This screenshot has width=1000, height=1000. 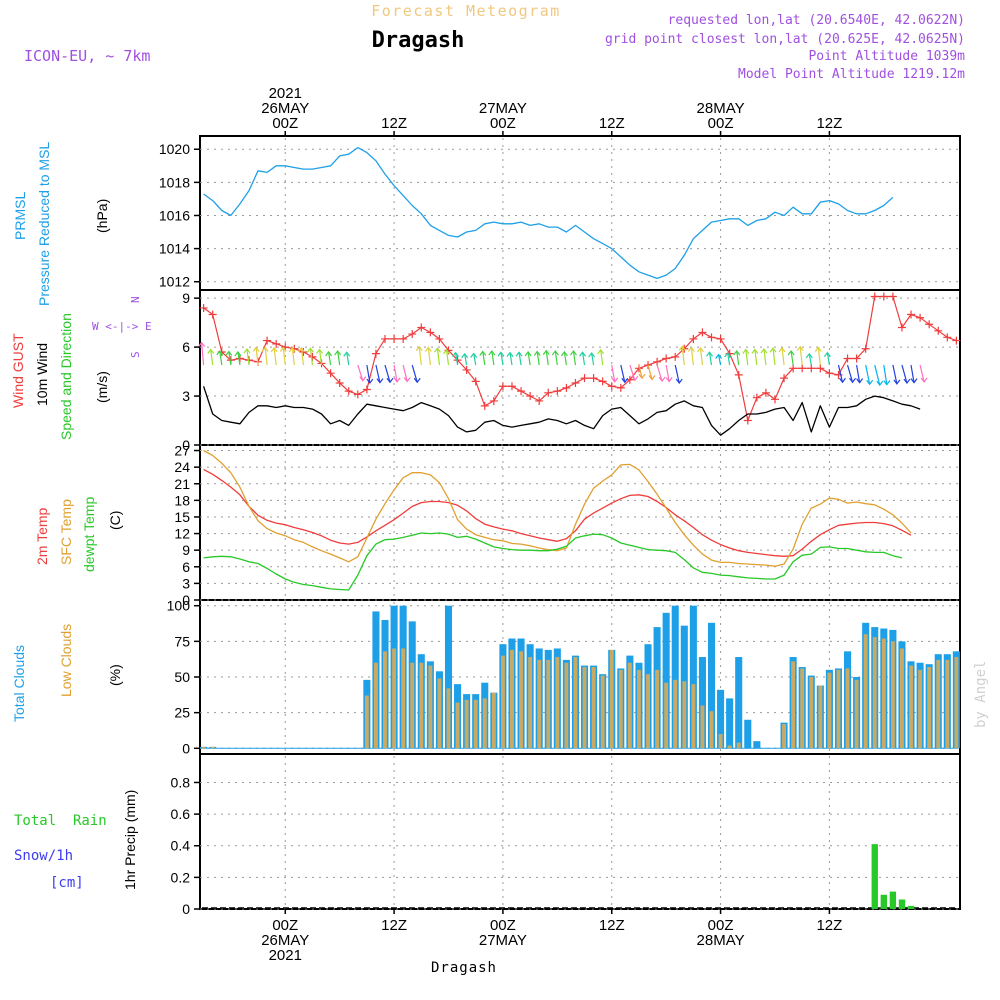 I want to click on temp-unit: (C), so click(x=115, y=520).